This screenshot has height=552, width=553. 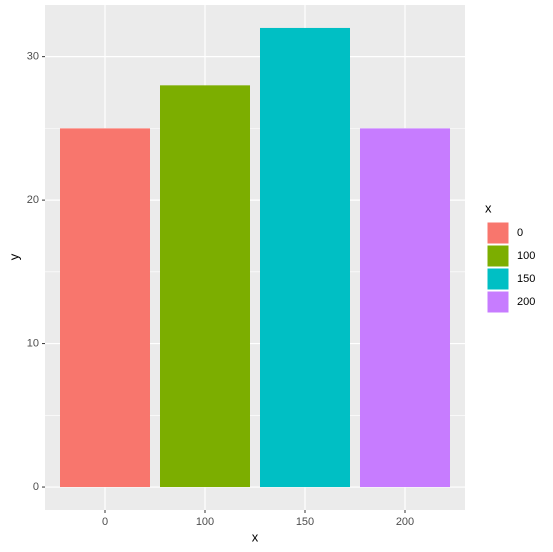 I want to click on x-axis-title: x, so click(x=255, y=536).